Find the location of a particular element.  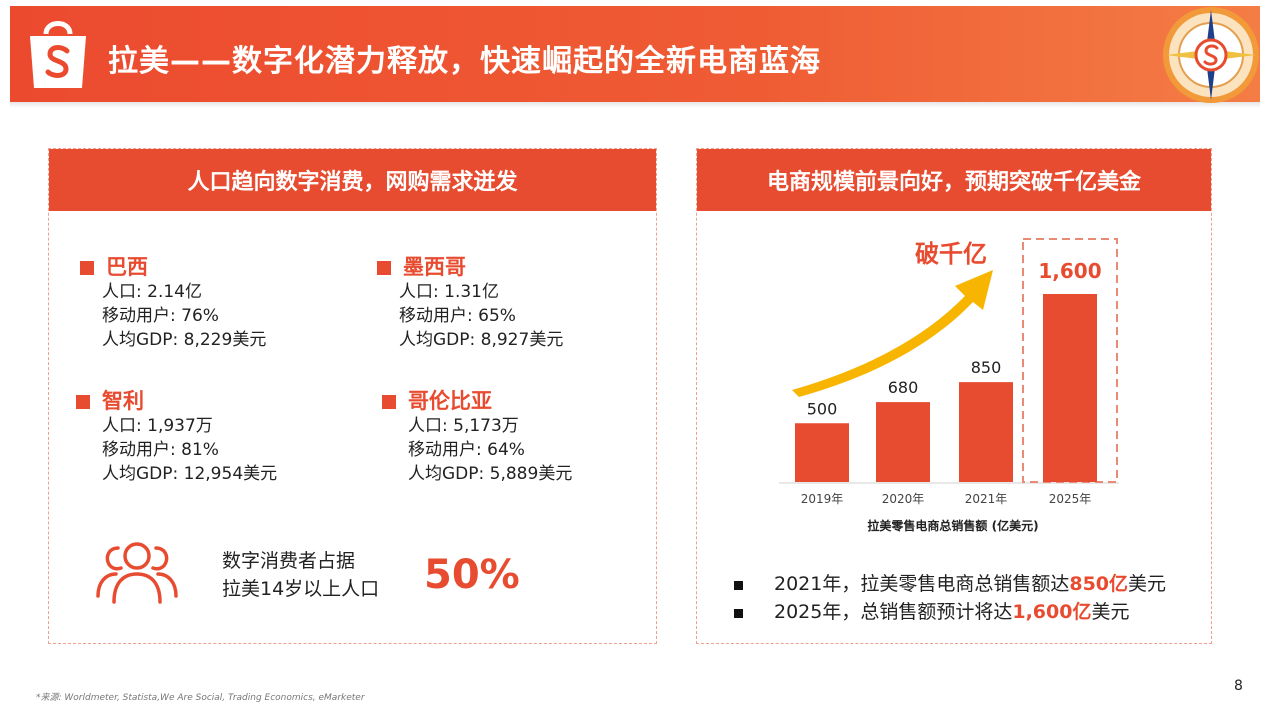

x-tick-label: 2019年 is located at coordinates (822, 499).